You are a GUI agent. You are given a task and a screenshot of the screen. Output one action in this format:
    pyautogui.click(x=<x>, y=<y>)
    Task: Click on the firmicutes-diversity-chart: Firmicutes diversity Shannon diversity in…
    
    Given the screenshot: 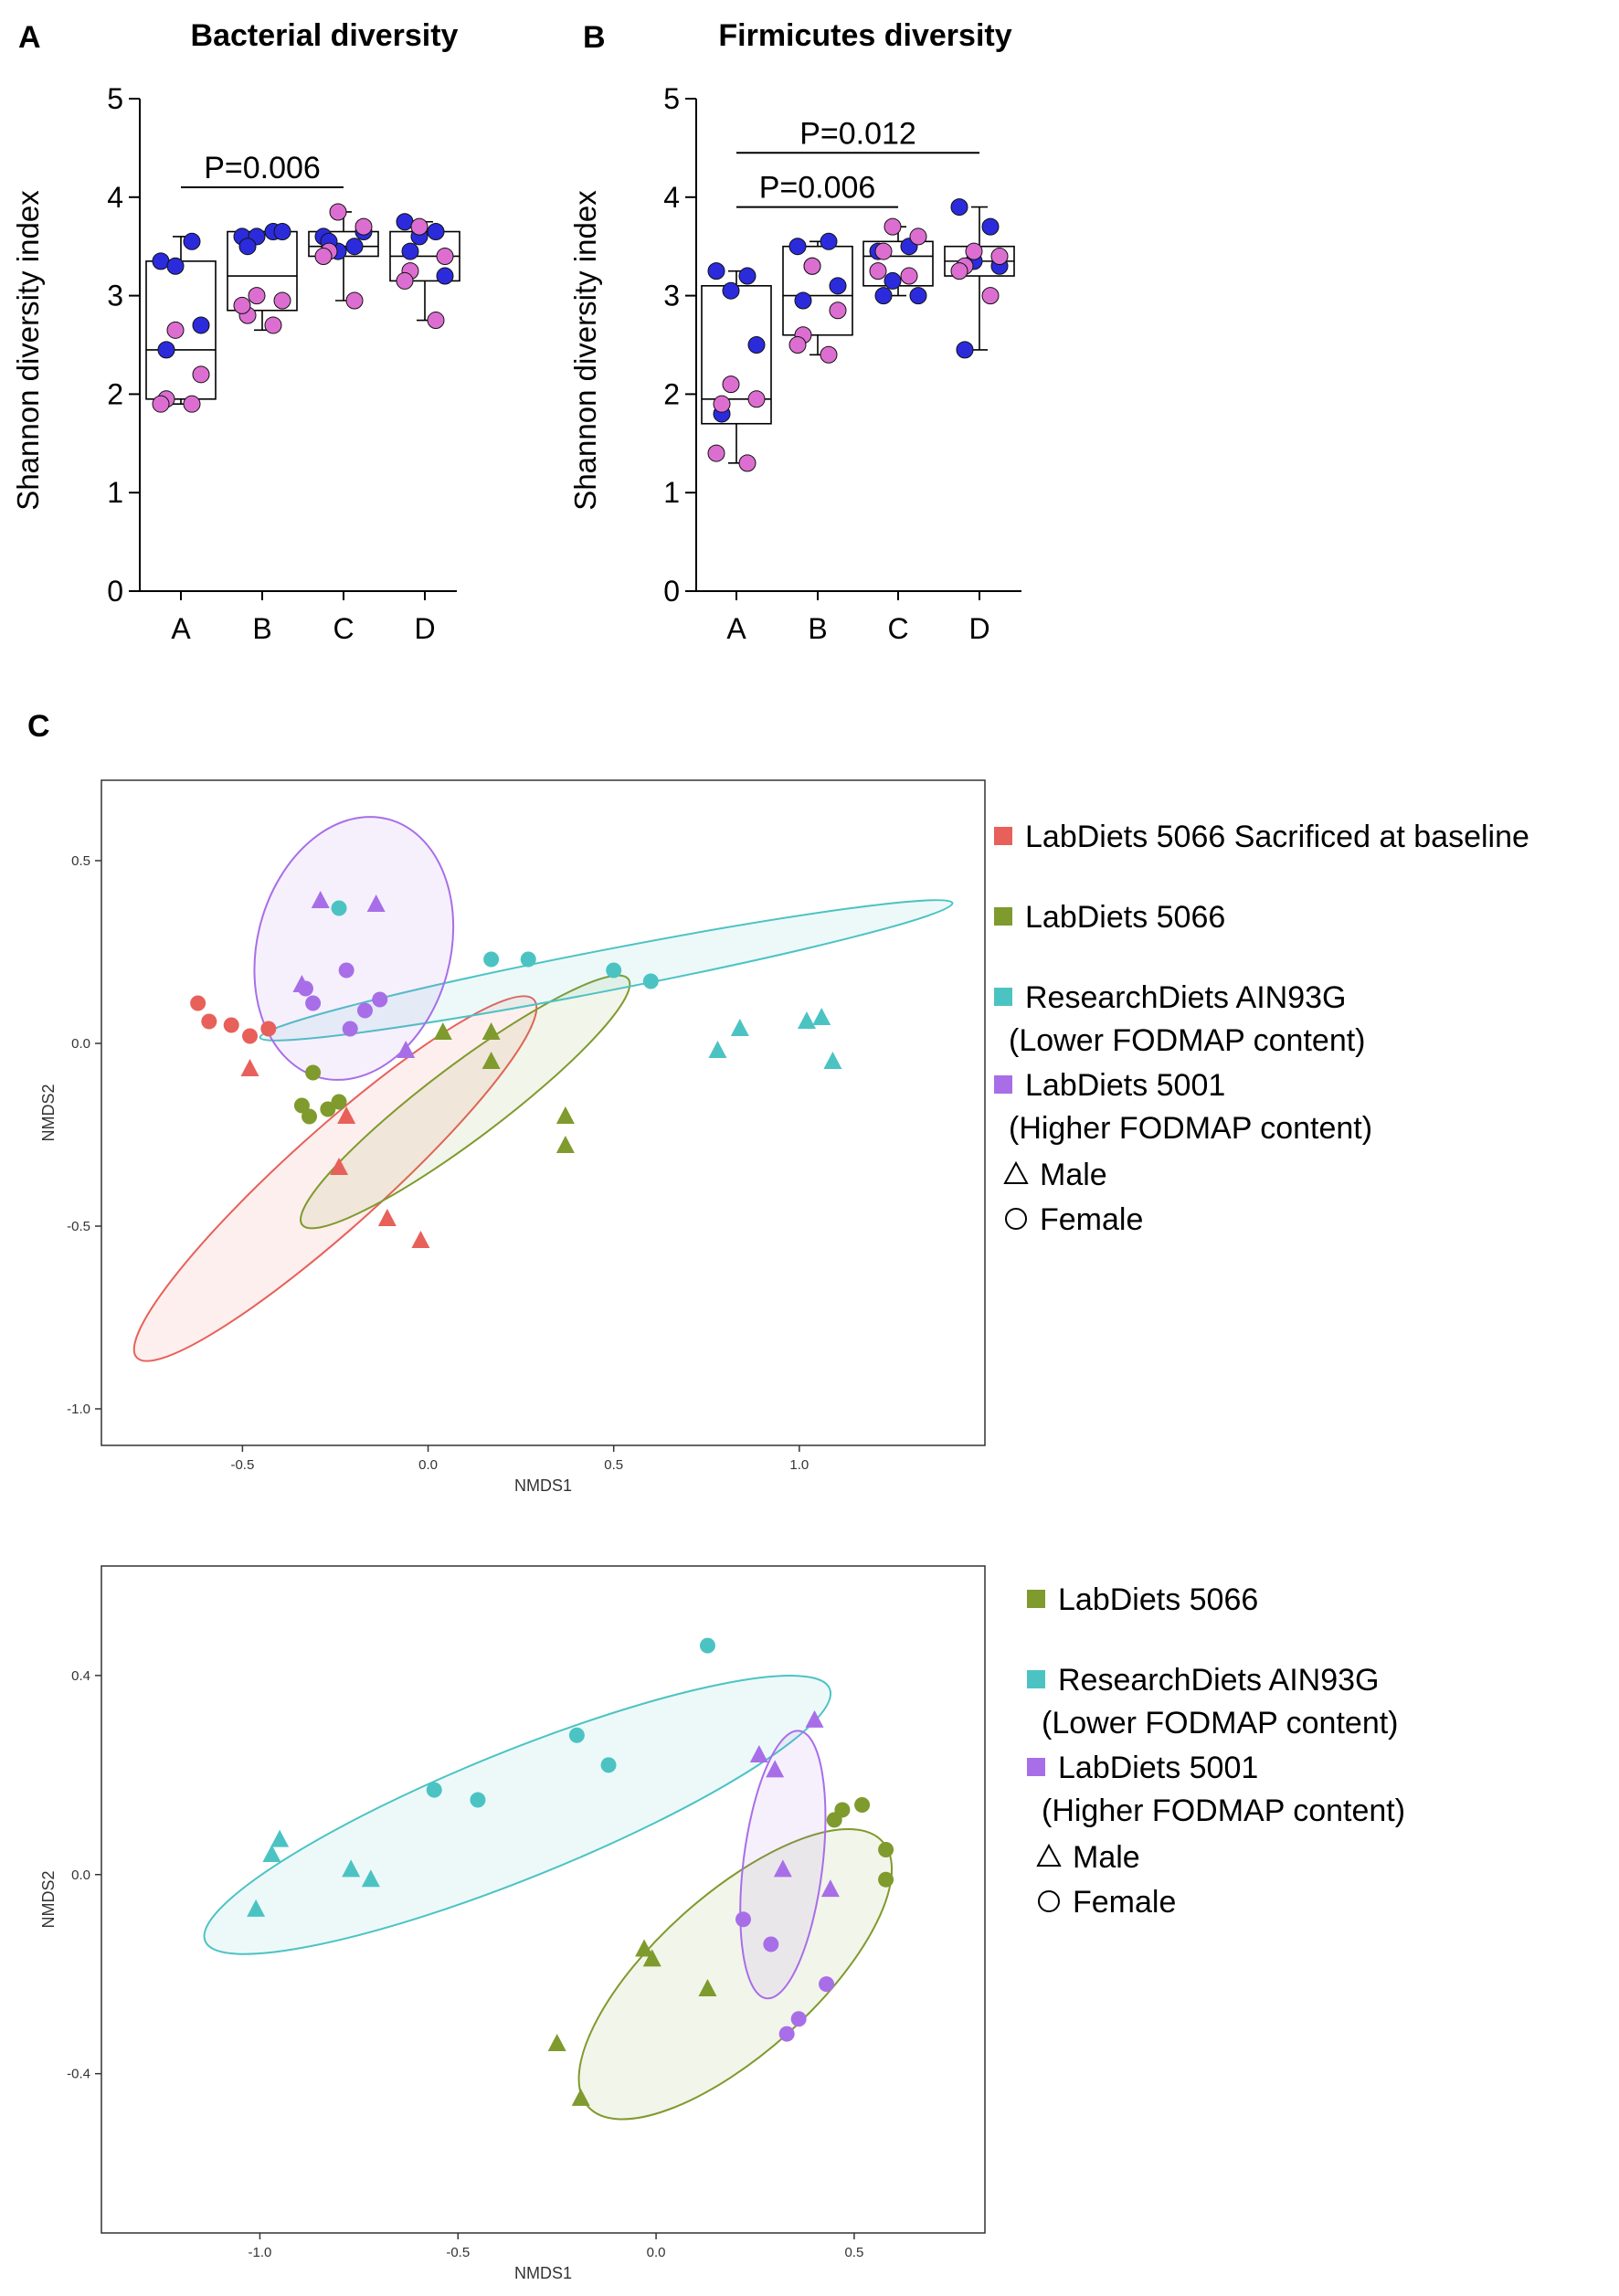 What is the action you would take?
    pyautogui.click(x=794, y=331)
    